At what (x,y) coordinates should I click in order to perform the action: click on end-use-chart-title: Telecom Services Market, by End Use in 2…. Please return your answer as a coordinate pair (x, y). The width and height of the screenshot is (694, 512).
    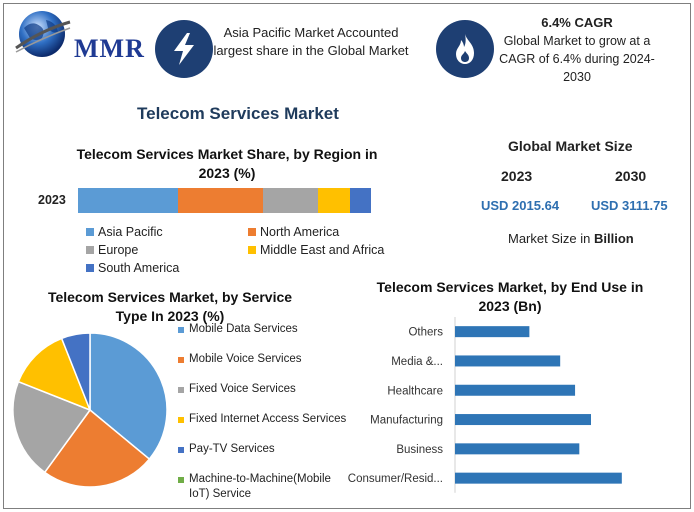
    Looking at the image, I should click on (510, 296).